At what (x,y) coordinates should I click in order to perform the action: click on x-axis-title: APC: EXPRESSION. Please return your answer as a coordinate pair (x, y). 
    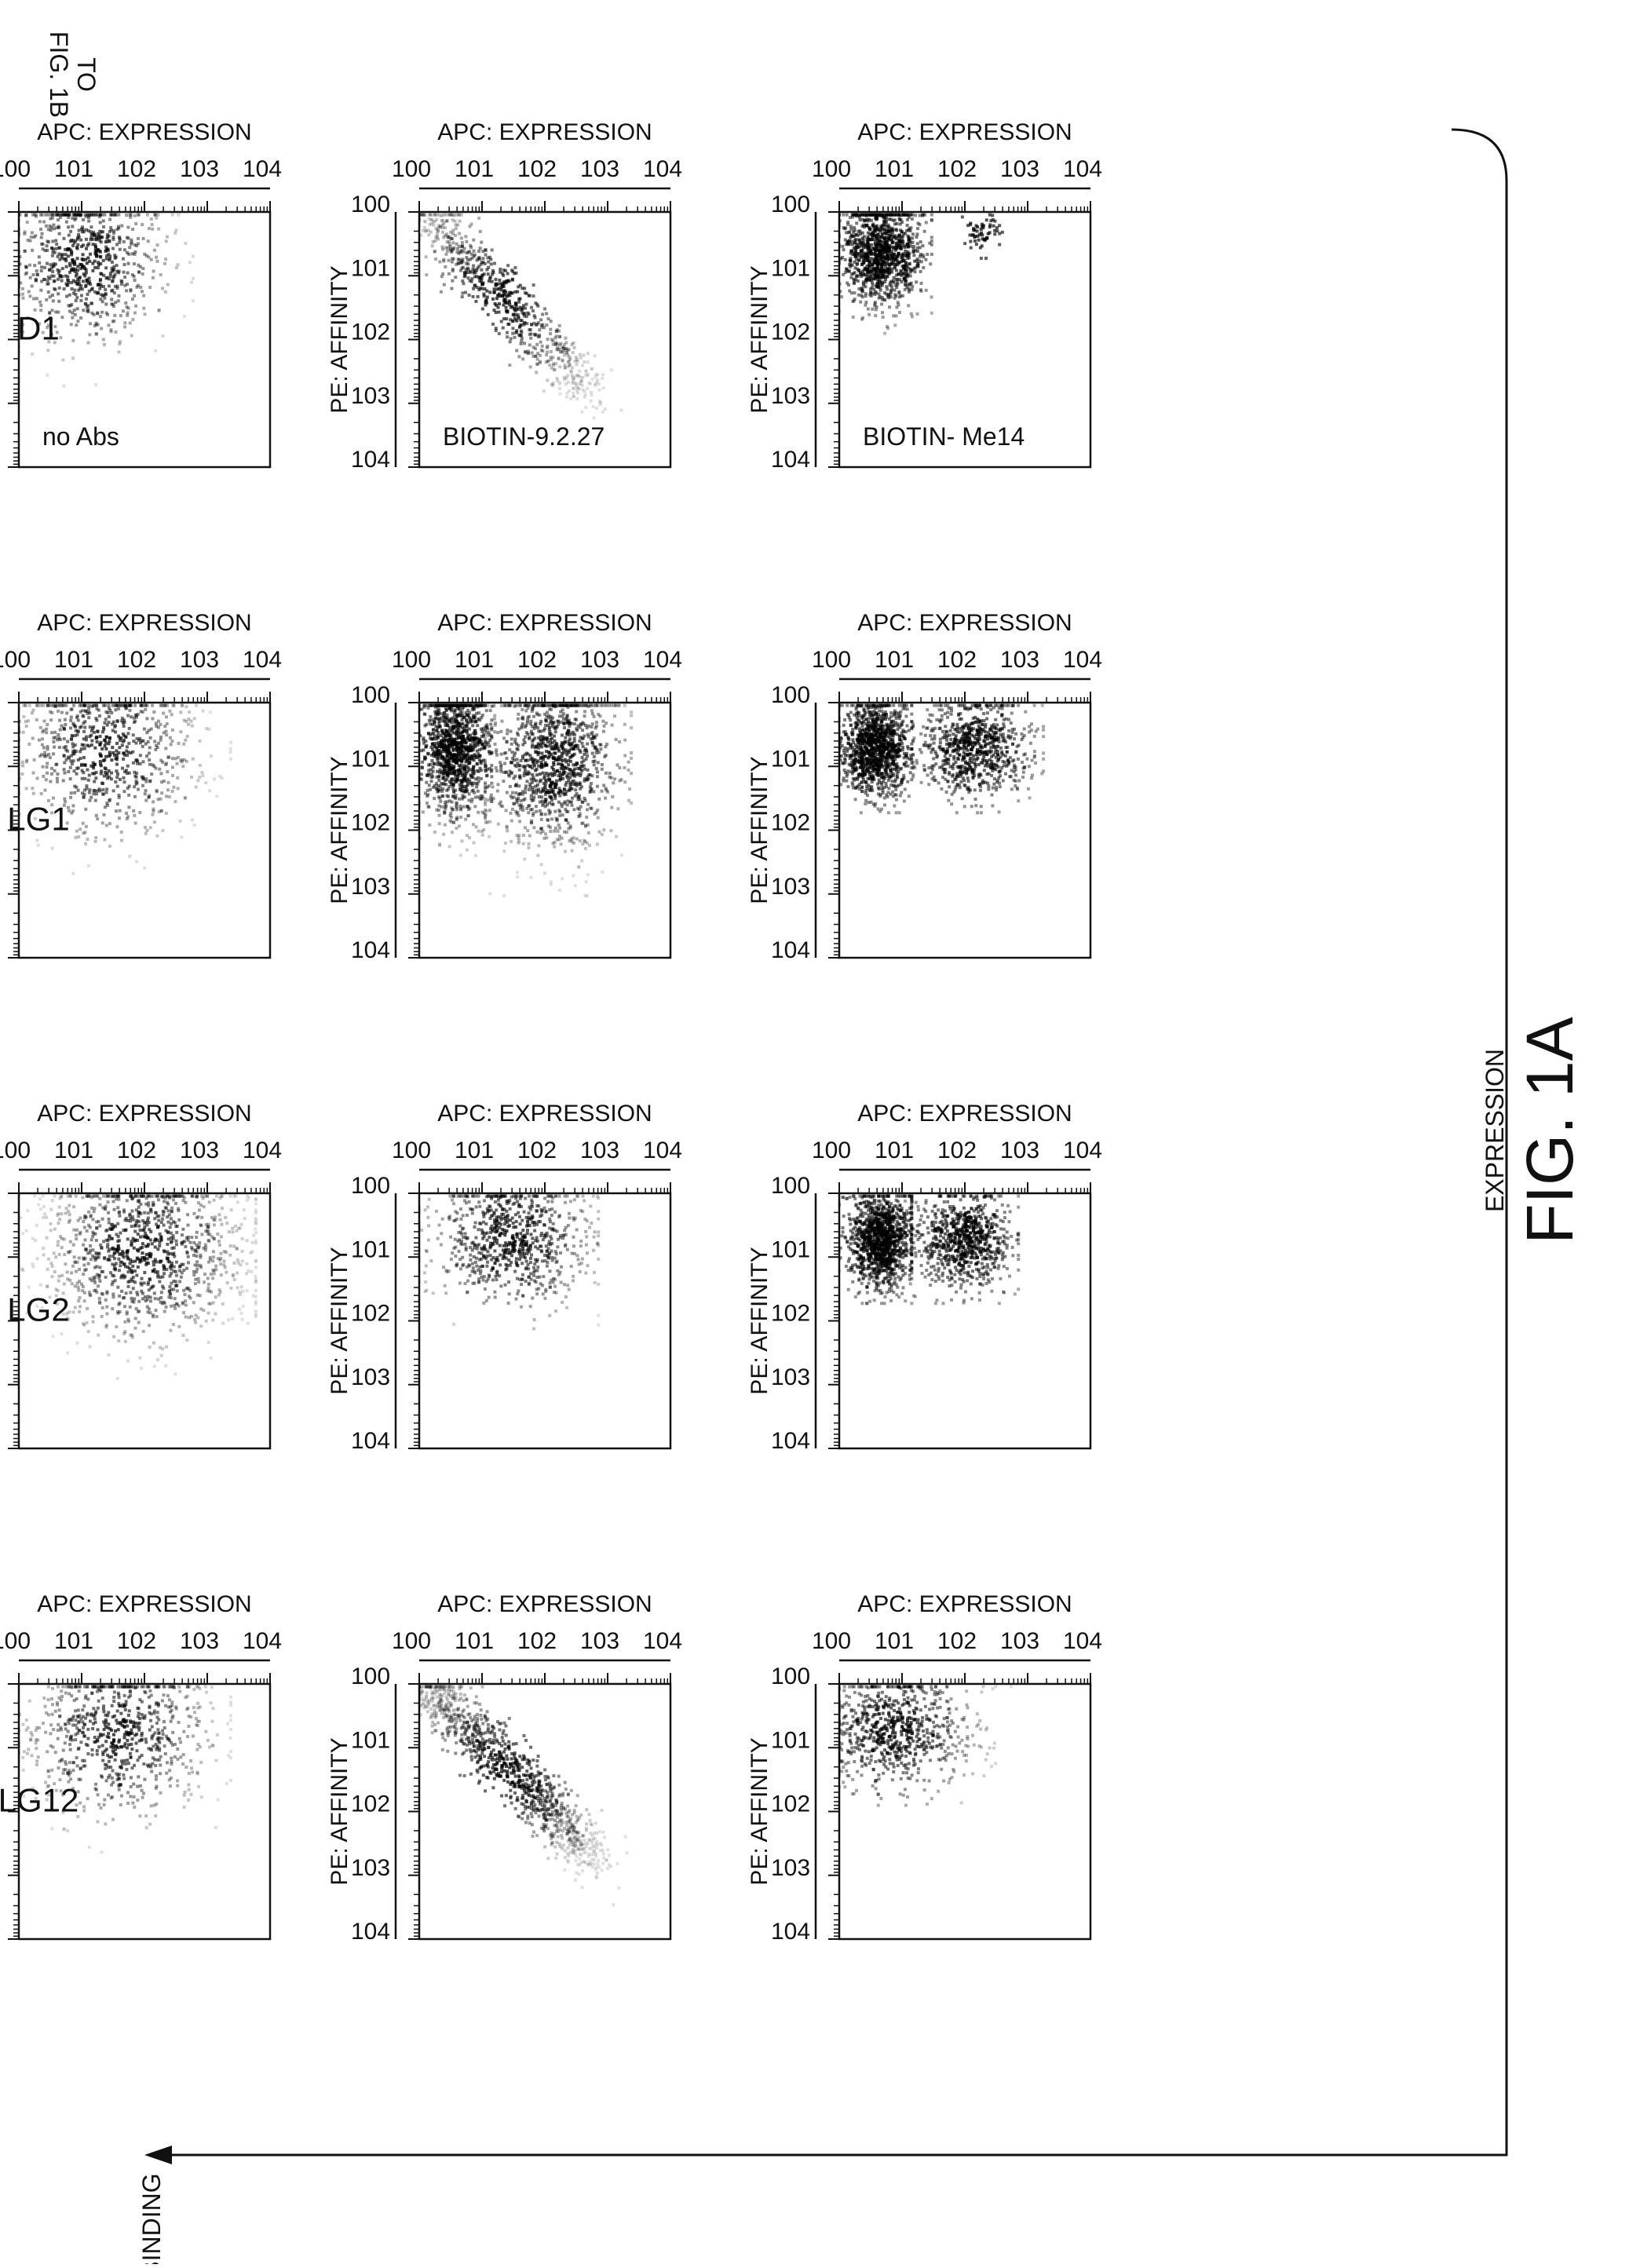
    Looking at the image, I should click on (144, 132).